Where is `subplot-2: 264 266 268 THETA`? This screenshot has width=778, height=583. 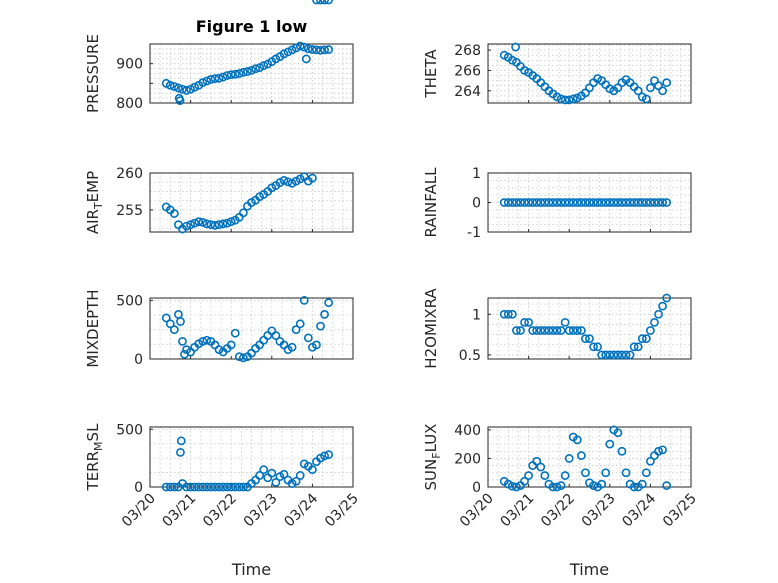 subplot-2: 264 266 268 THETA is located at coordinates (557, 73).